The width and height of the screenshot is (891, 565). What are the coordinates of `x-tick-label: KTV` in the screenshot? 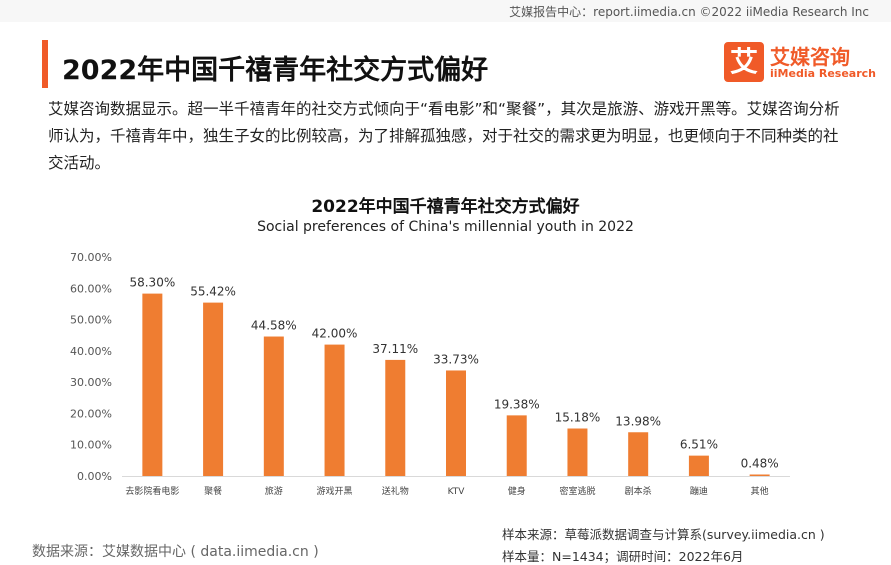 It's located at (457, 492).